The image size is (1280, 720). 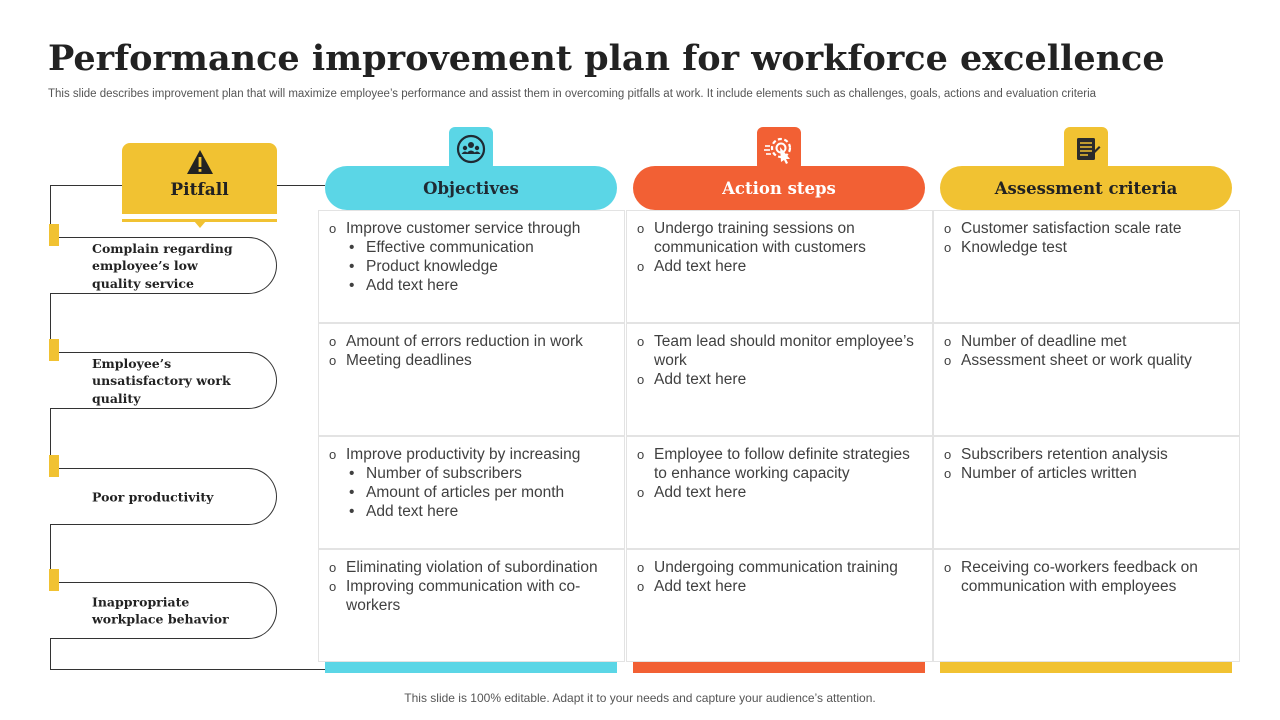 I want to click on list-item: Undergoing communication training, so click(x=779, y=567).